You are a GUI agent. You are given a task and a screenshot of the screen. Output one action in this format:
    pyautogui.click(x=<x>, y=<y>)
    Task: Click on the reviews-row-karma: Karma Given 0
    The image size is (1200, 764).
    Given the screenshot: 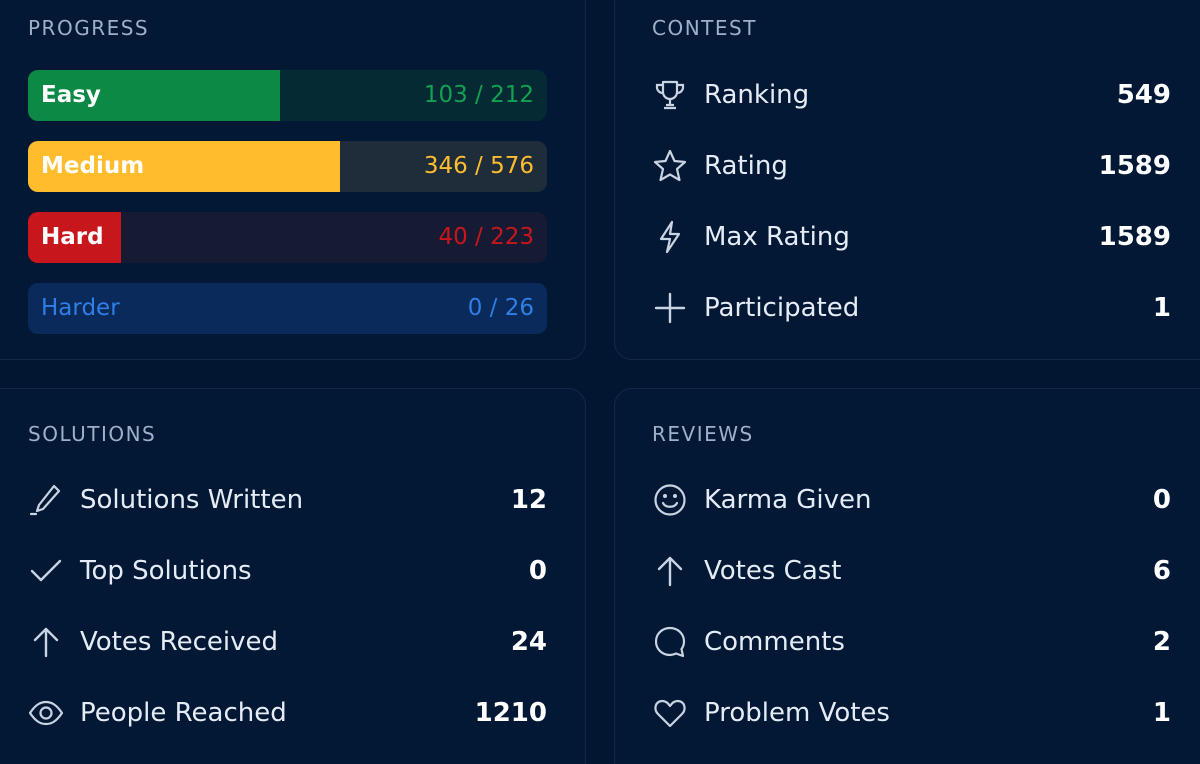 What is the action you would take?
    pyautogui.click(x=911, y=500)
    